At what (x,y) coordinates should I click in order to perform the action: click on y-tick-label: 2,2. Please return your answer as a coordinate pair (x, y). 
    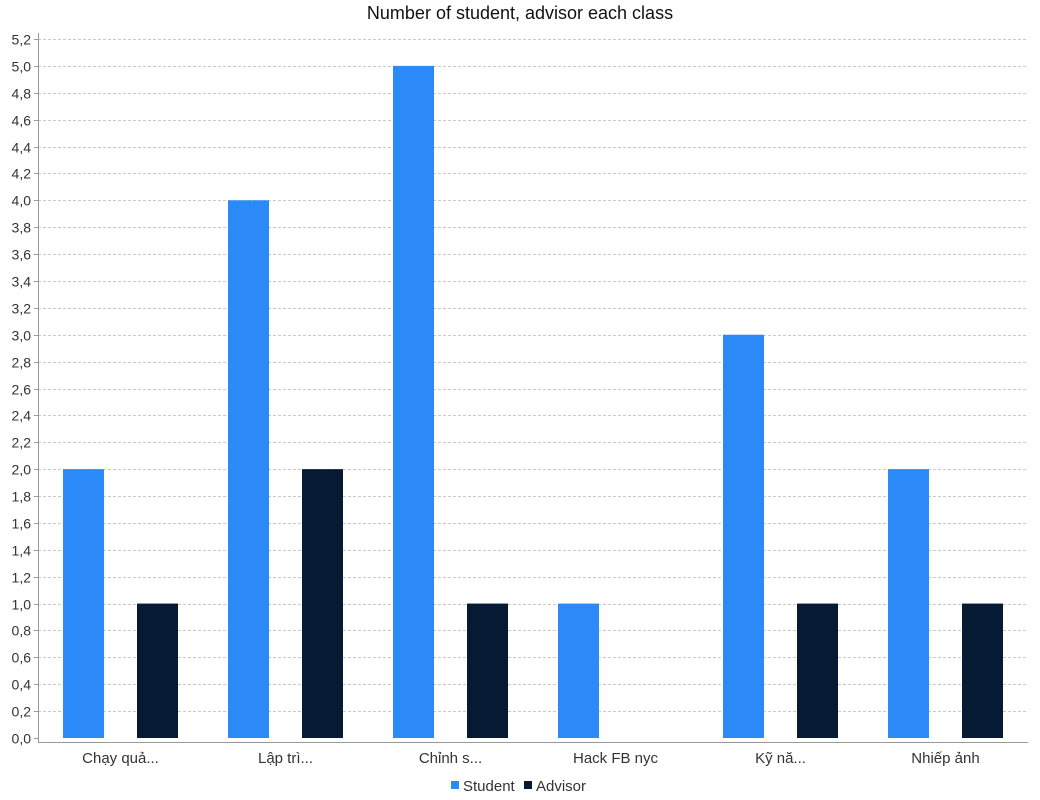
    Looking at the image, I should click on (22, 443).